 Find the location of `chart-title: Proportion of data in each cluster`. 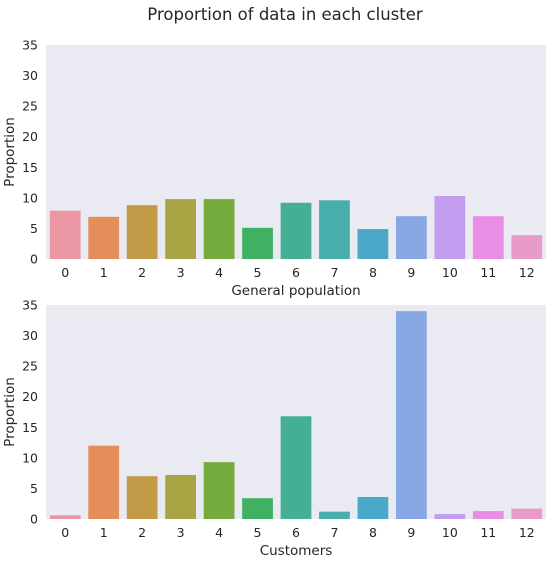

chart-title: Proportion of data in each cluster is located at coordinates (285, 14).